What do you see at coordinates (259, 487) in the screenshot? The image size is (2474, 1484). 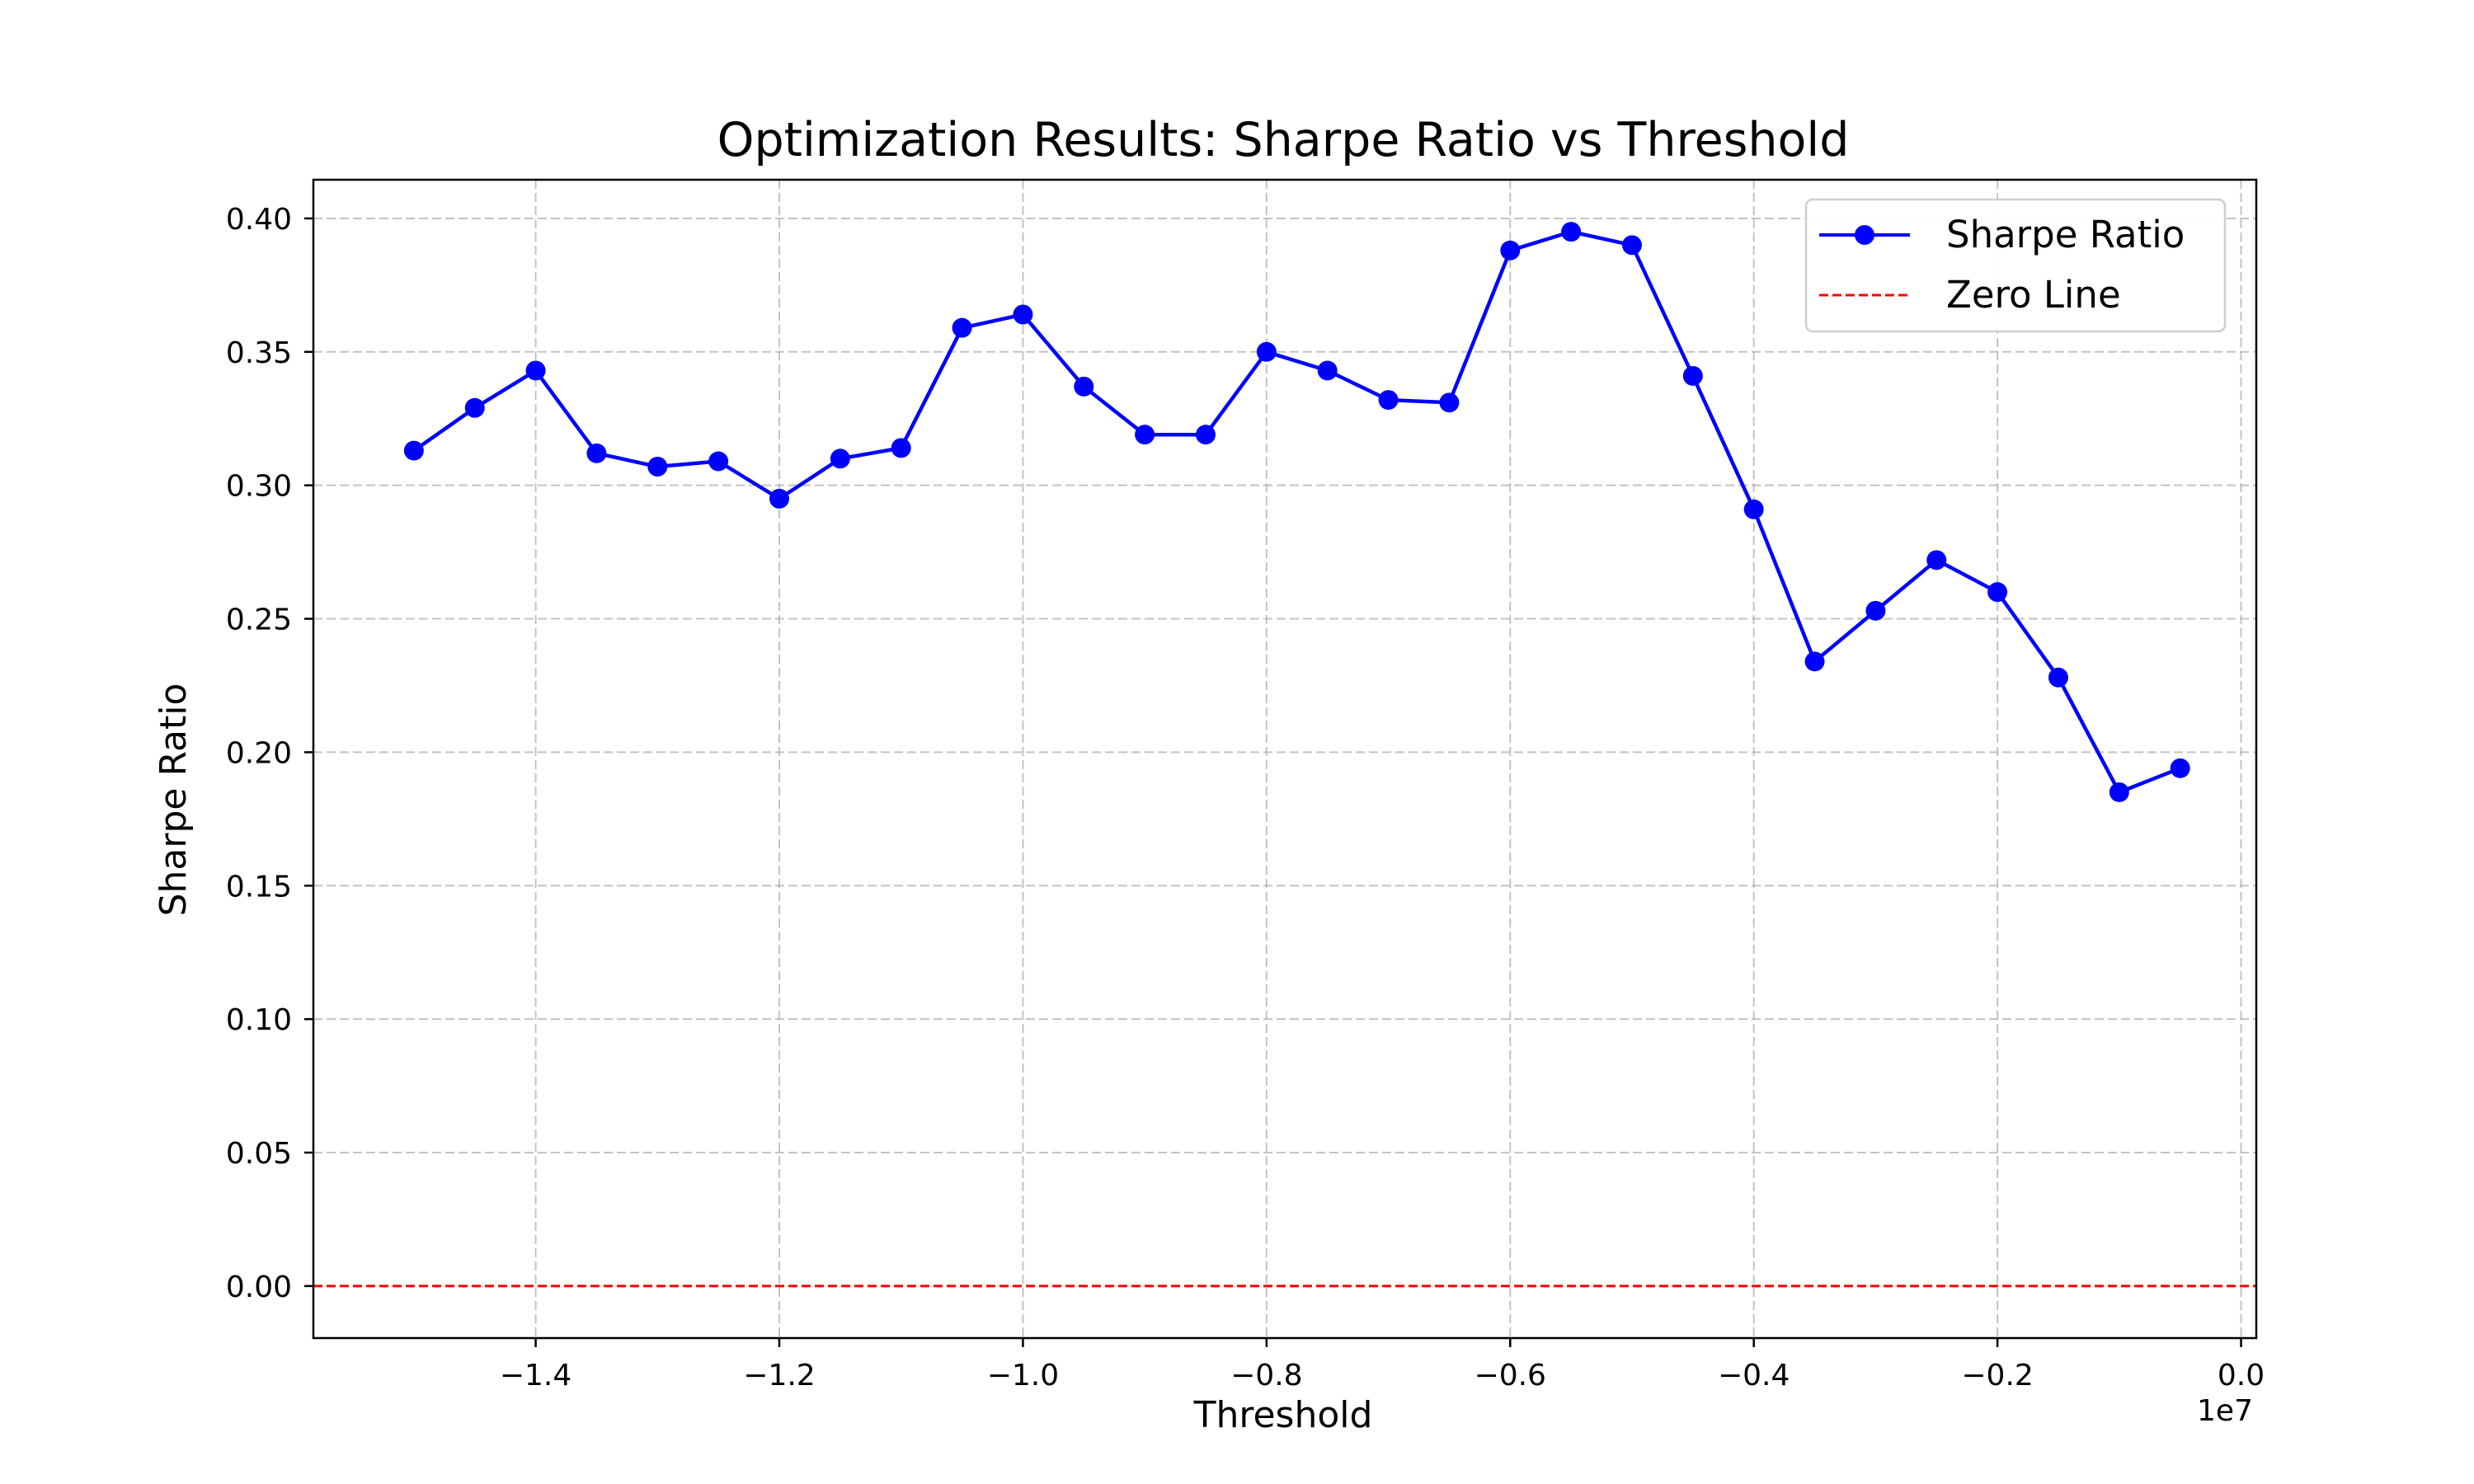 I see `y-tick-label: 0.30` at bounding box center [259, 487].